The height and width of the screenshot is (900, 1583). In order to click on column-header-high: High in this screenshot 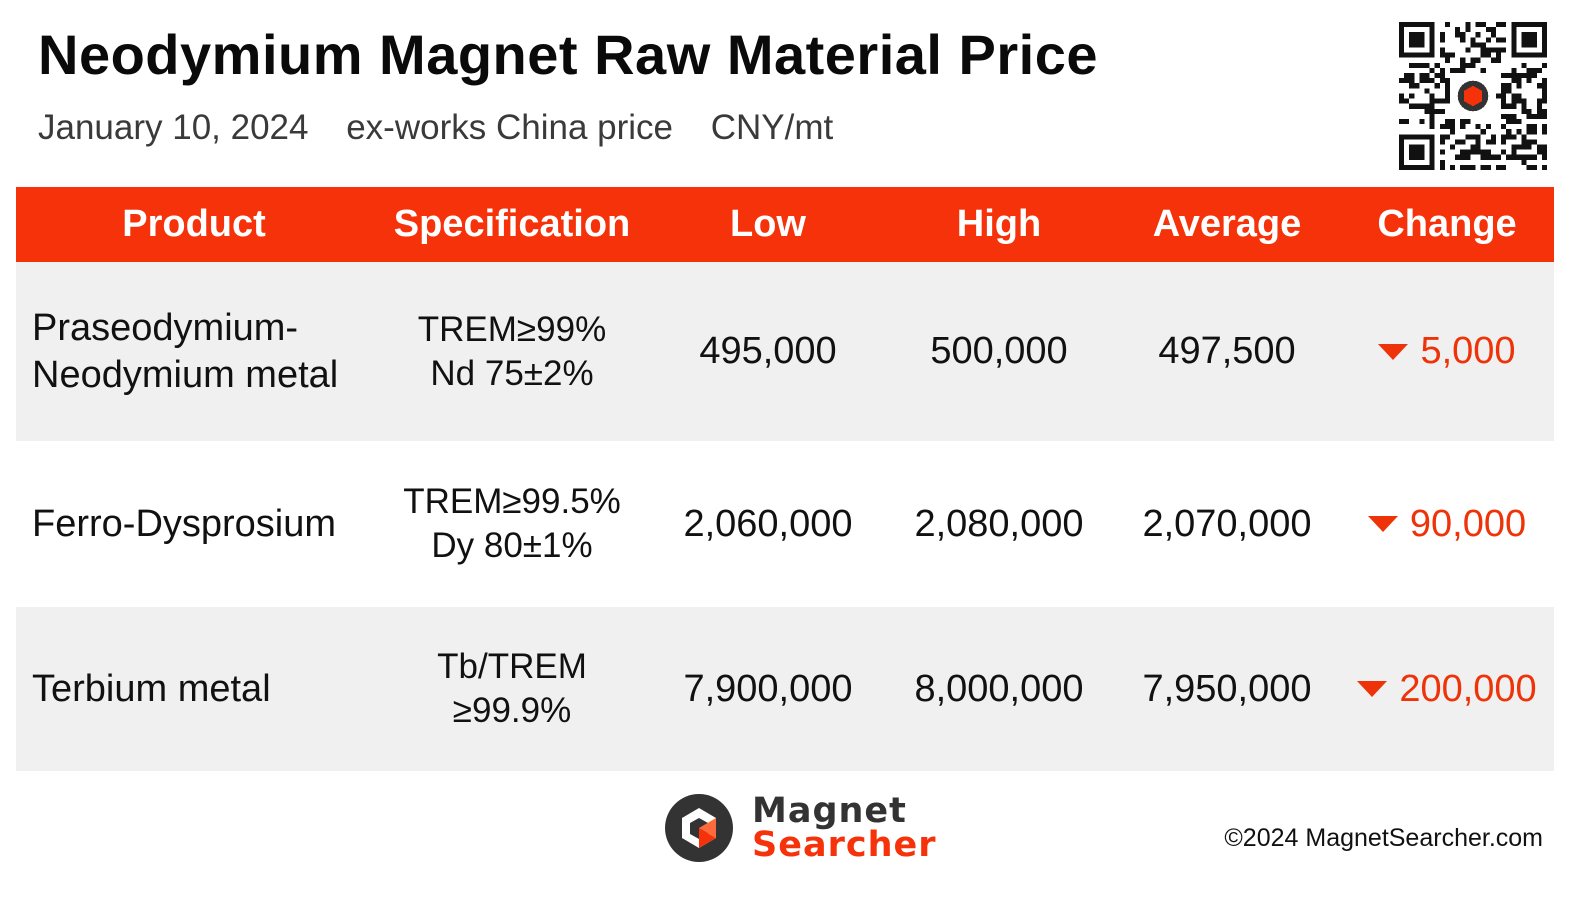, I will do `click(999, 224)`.